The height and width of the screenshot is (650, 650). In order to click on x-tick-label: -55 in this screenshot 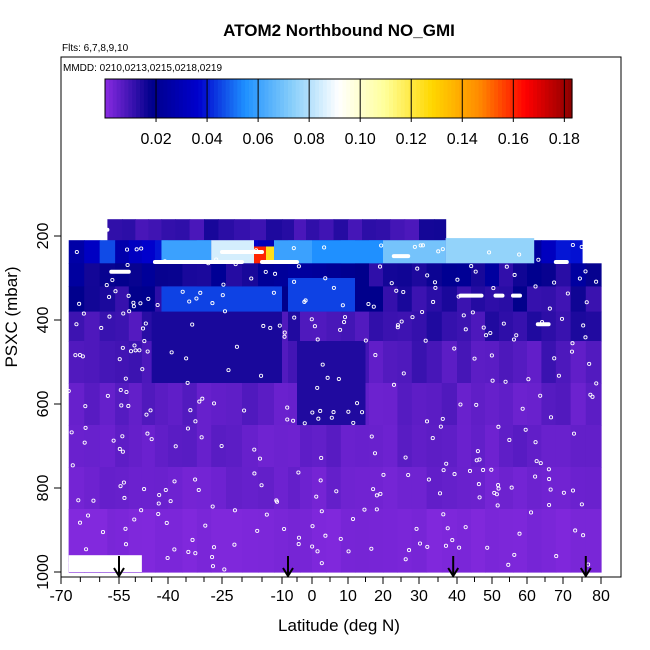, I will do `click(118, 596)`.